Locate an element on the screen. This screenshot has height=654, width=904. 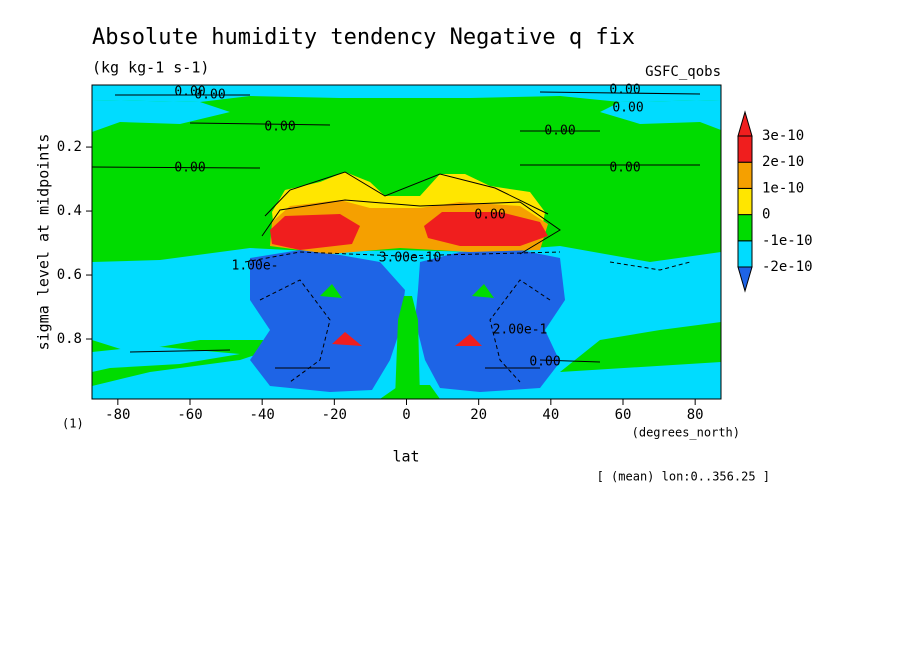
colorbar-label: 3e-10 is located at coordinates (783, 136).